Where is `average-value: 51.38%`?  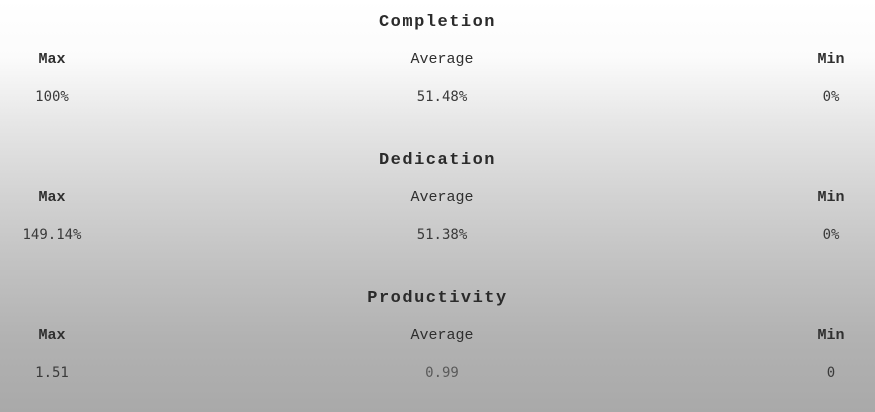
average-value: 51.38% is located at coordinates (442, 235).